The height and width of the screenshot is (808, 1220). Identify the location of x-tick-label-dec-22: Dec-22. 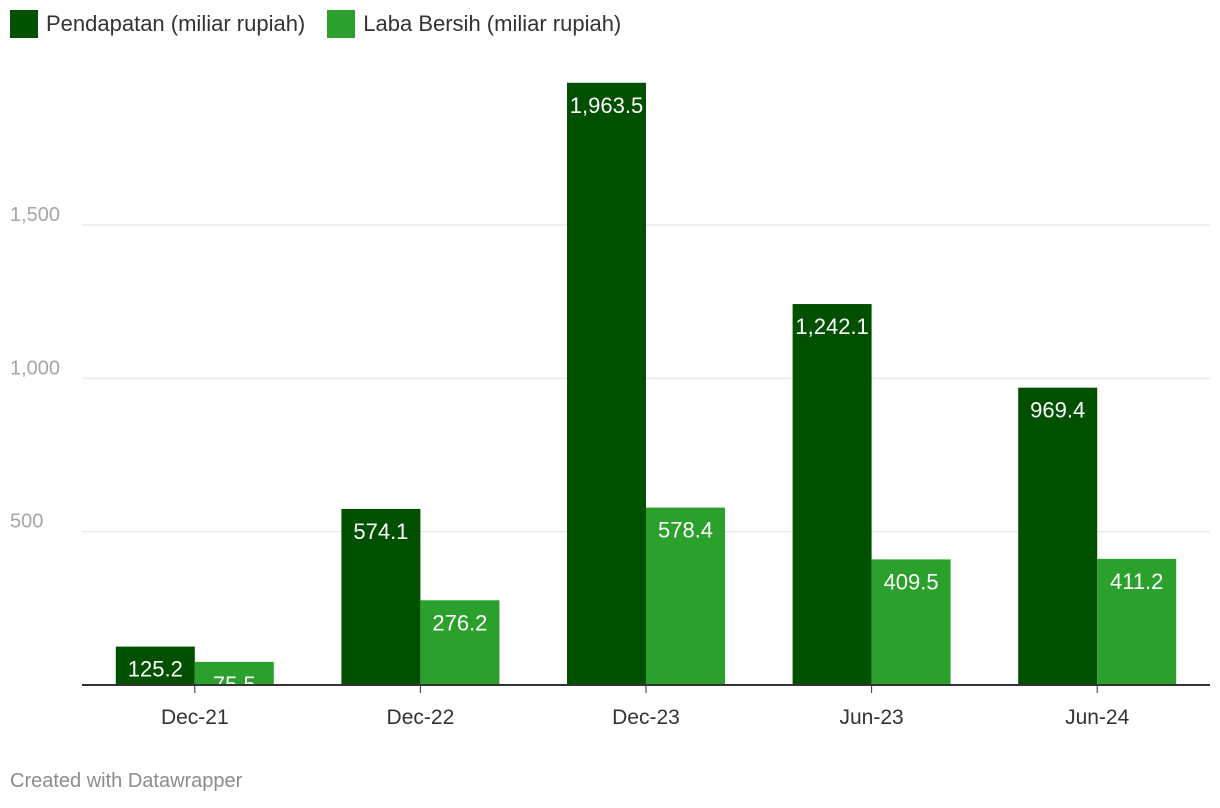
(421, 717).